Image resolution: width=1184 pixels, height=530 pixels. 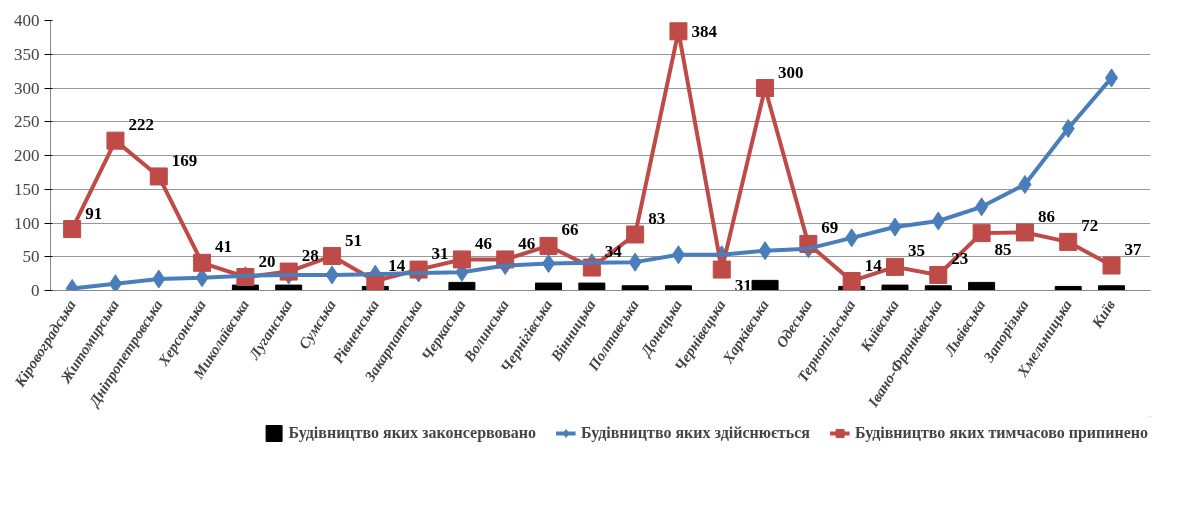 What do you see at coordinates (657, 218) in the screenshot?
I see `data-label: 83` at bounding box center [657, 218].